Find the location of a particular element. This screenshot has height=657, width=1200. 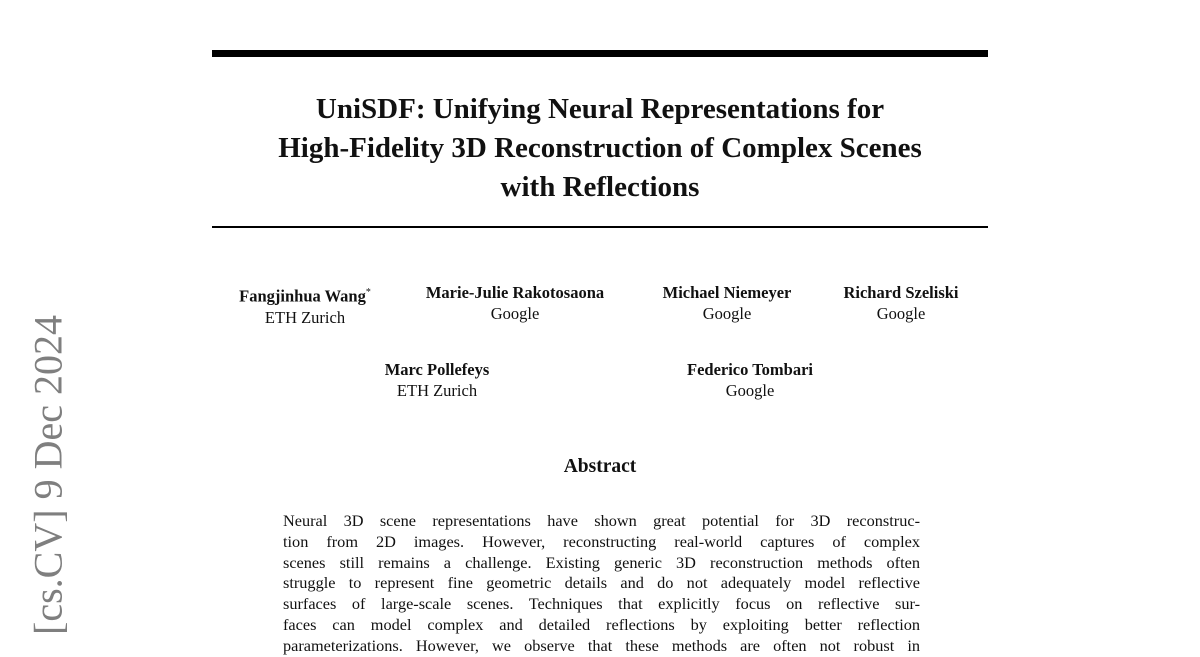

author: Fangjinhua Wang* ETH Zurich is located at coordinates (305, 305).